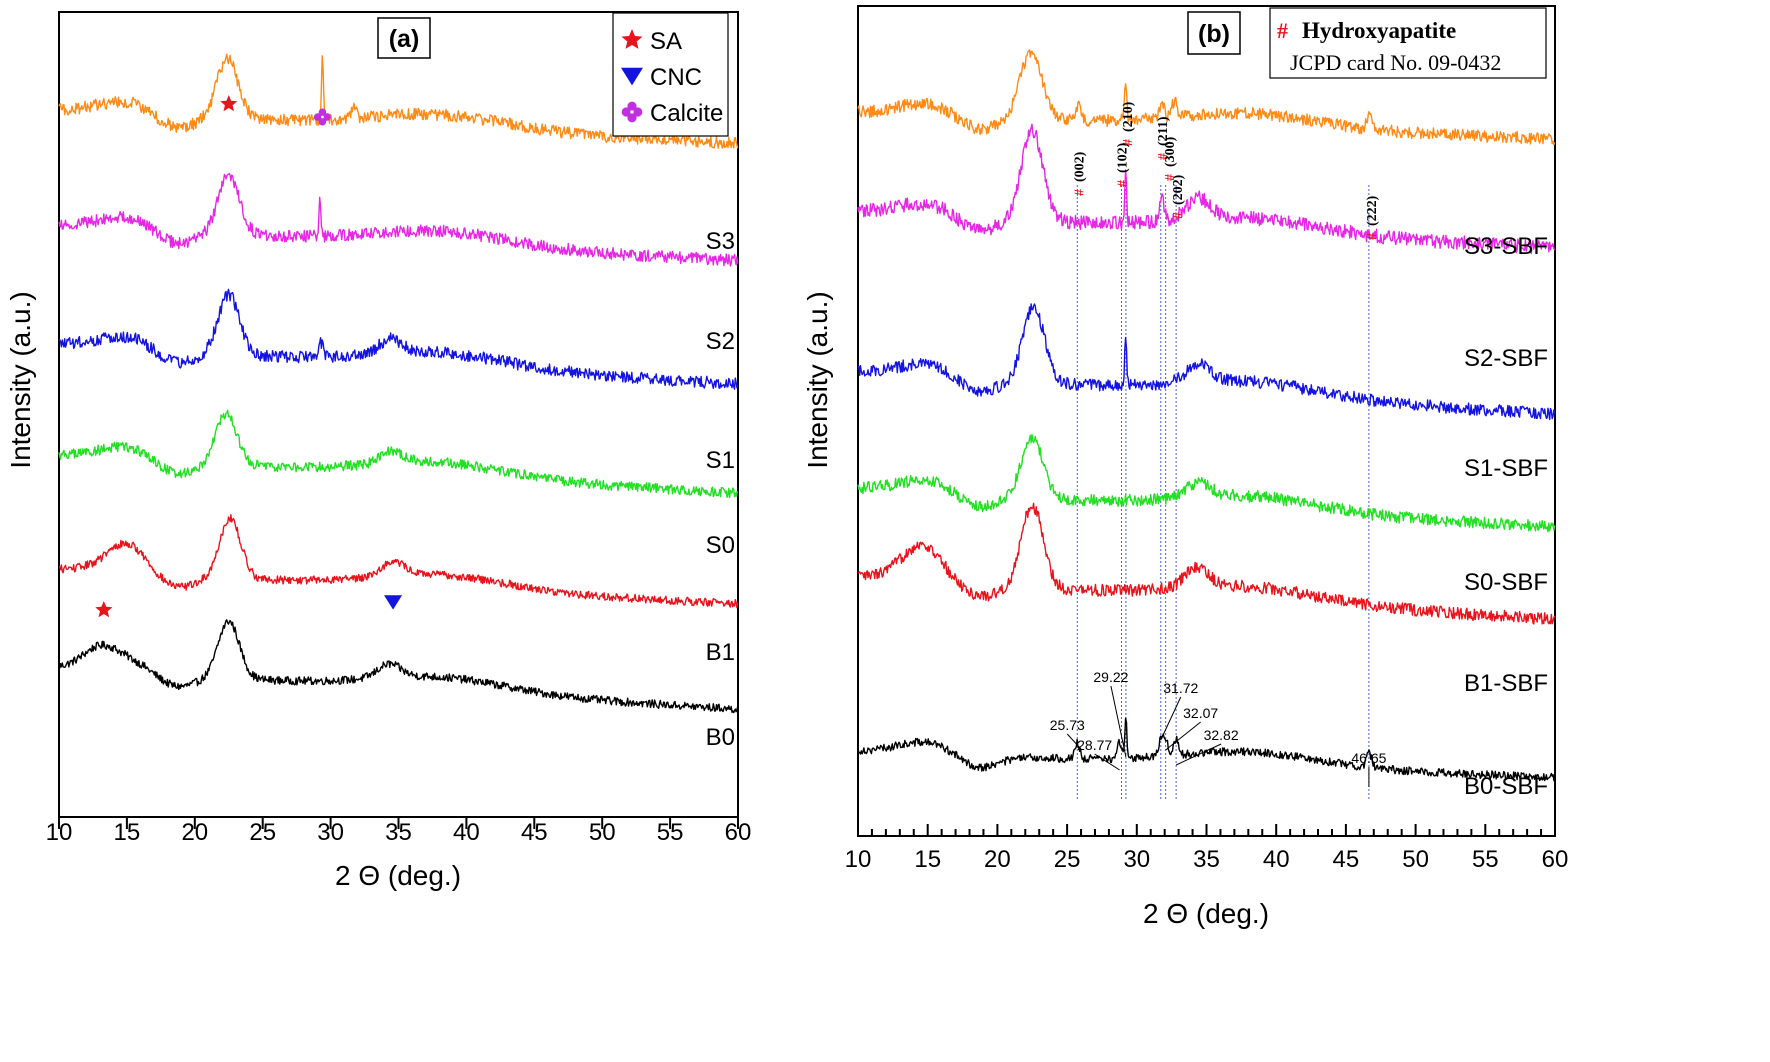  I want to click on panel-b-legend-box, so click(1408, 43).